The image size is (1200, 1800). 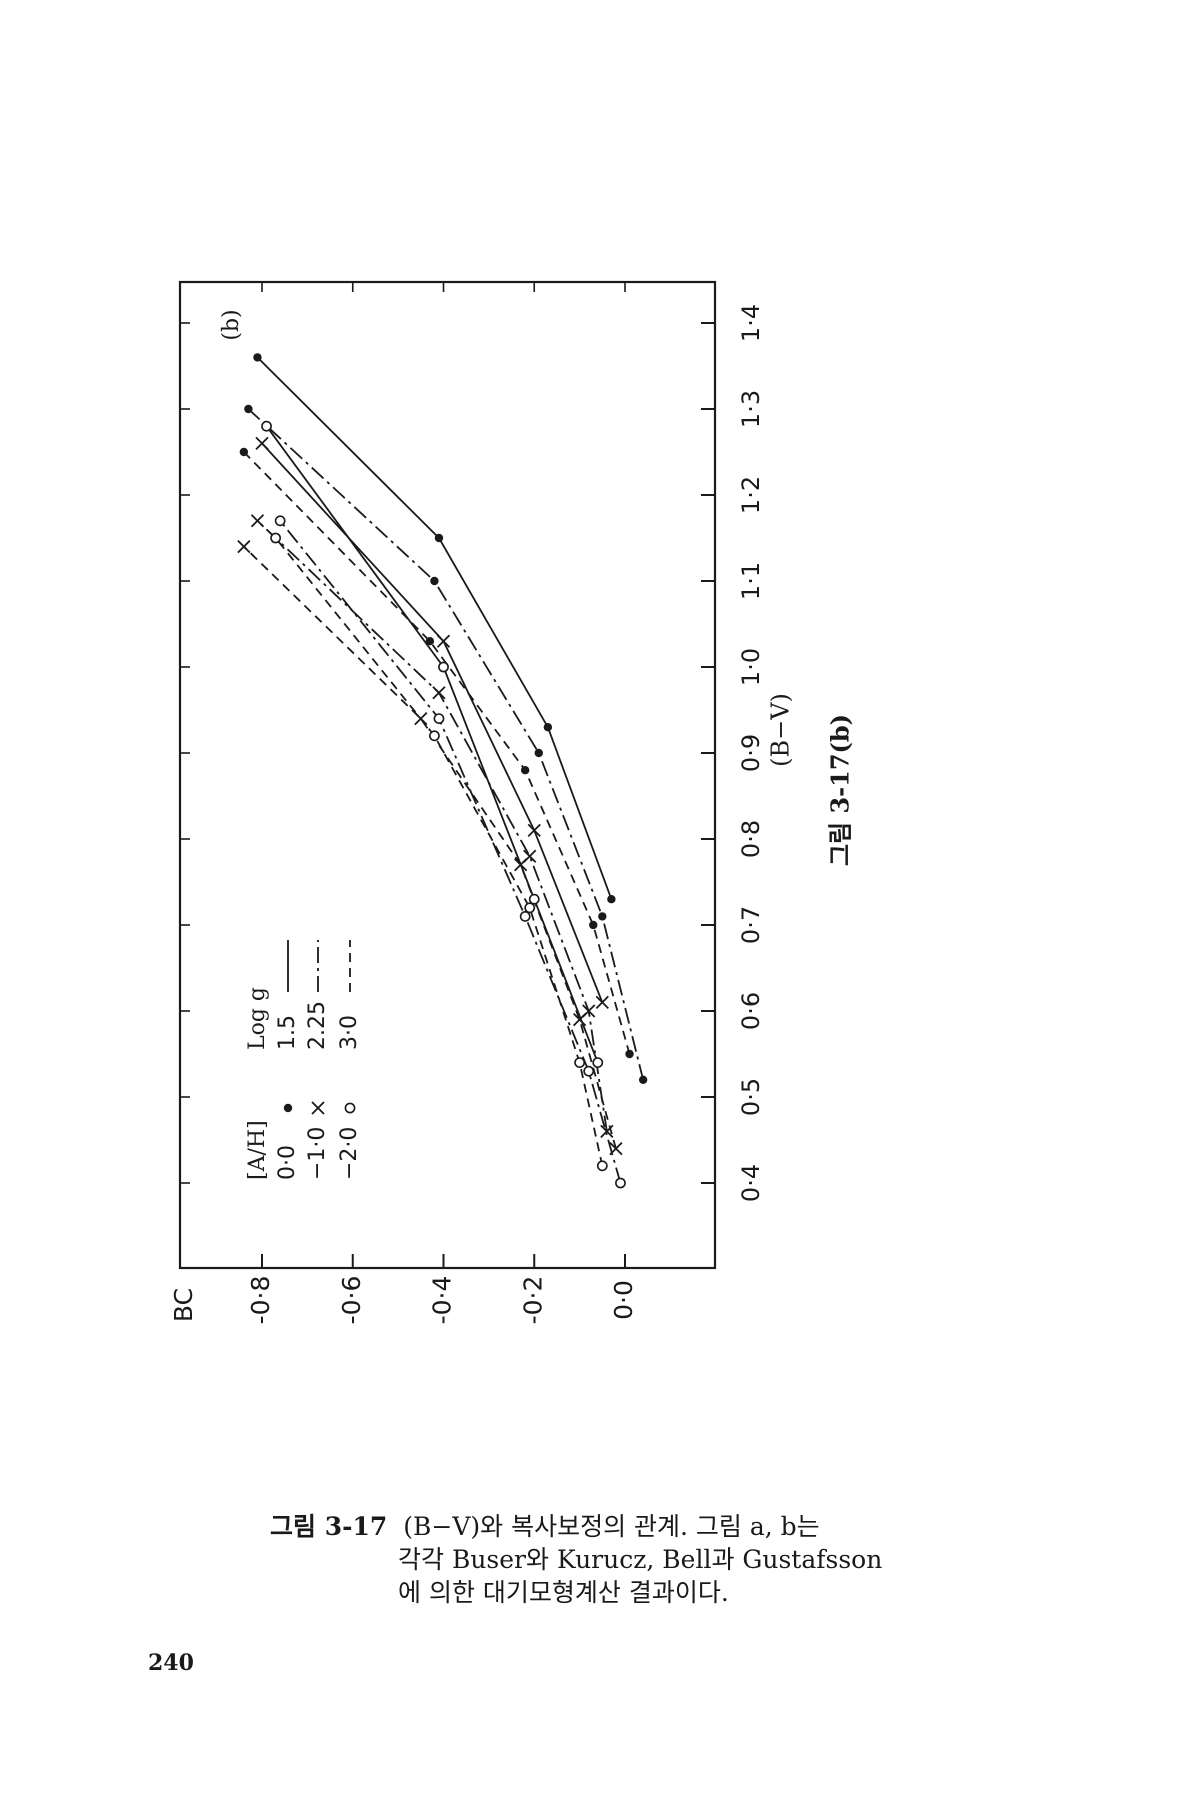 I want to click on y-tick-label: -0·2, so click(x=532, y=1300).